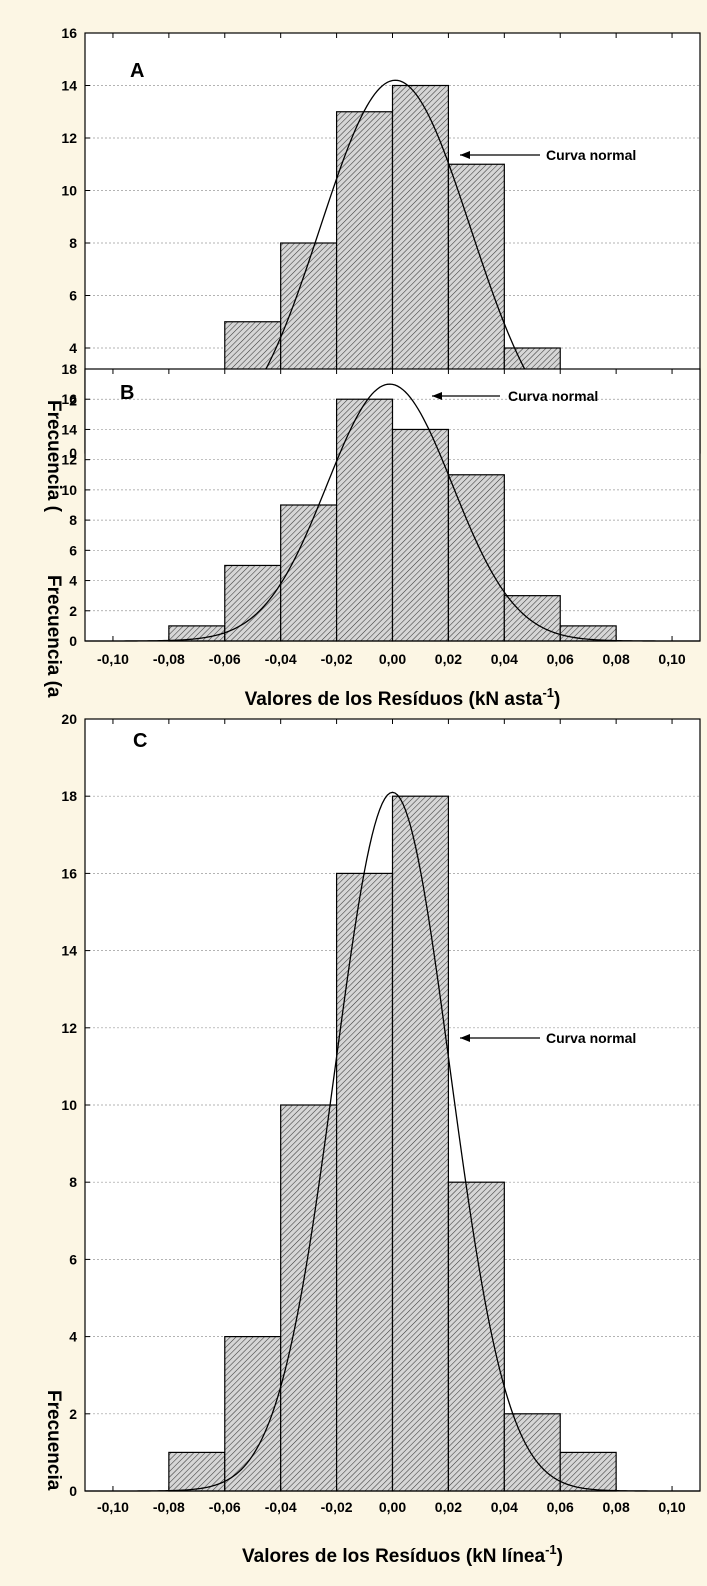 This screenshot has height=1586, width=707. What do you see at coordinates (140, 741) in the screenshot?
I see `panel-letter: C` at bounding box center [140, 741].